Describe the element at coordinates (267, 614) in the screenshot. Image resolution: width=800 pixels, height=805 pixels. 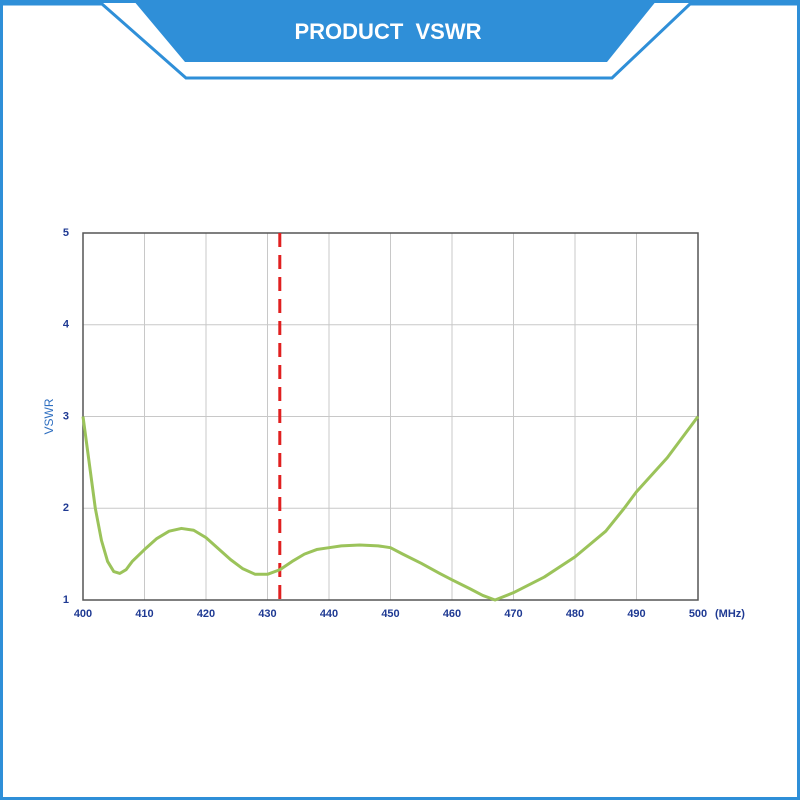
I see `x-tick-label: 430` at that location.